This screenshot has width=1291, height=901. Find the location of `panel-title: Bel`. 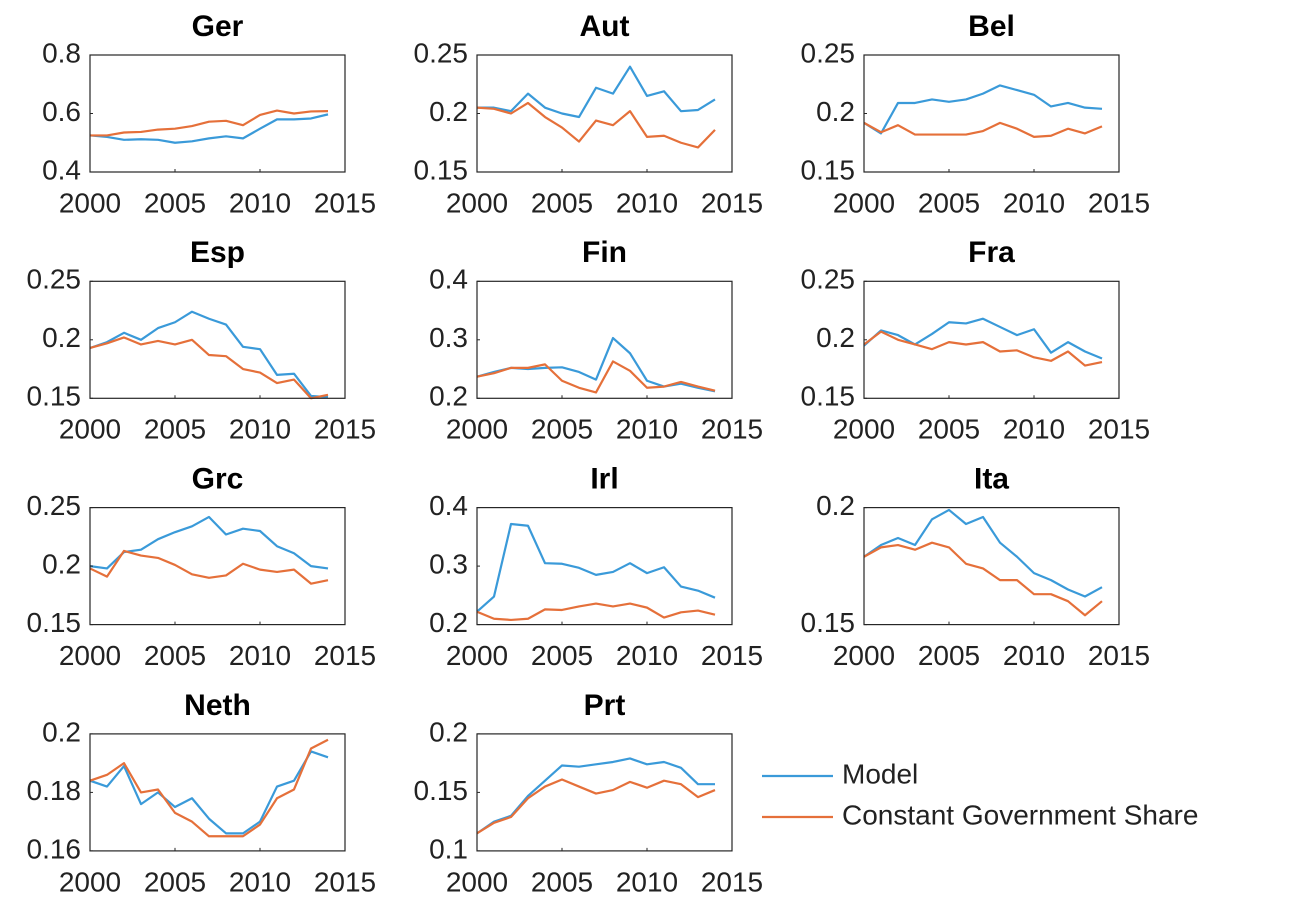

panel-title: Bel is located at coordinates (991, 26).